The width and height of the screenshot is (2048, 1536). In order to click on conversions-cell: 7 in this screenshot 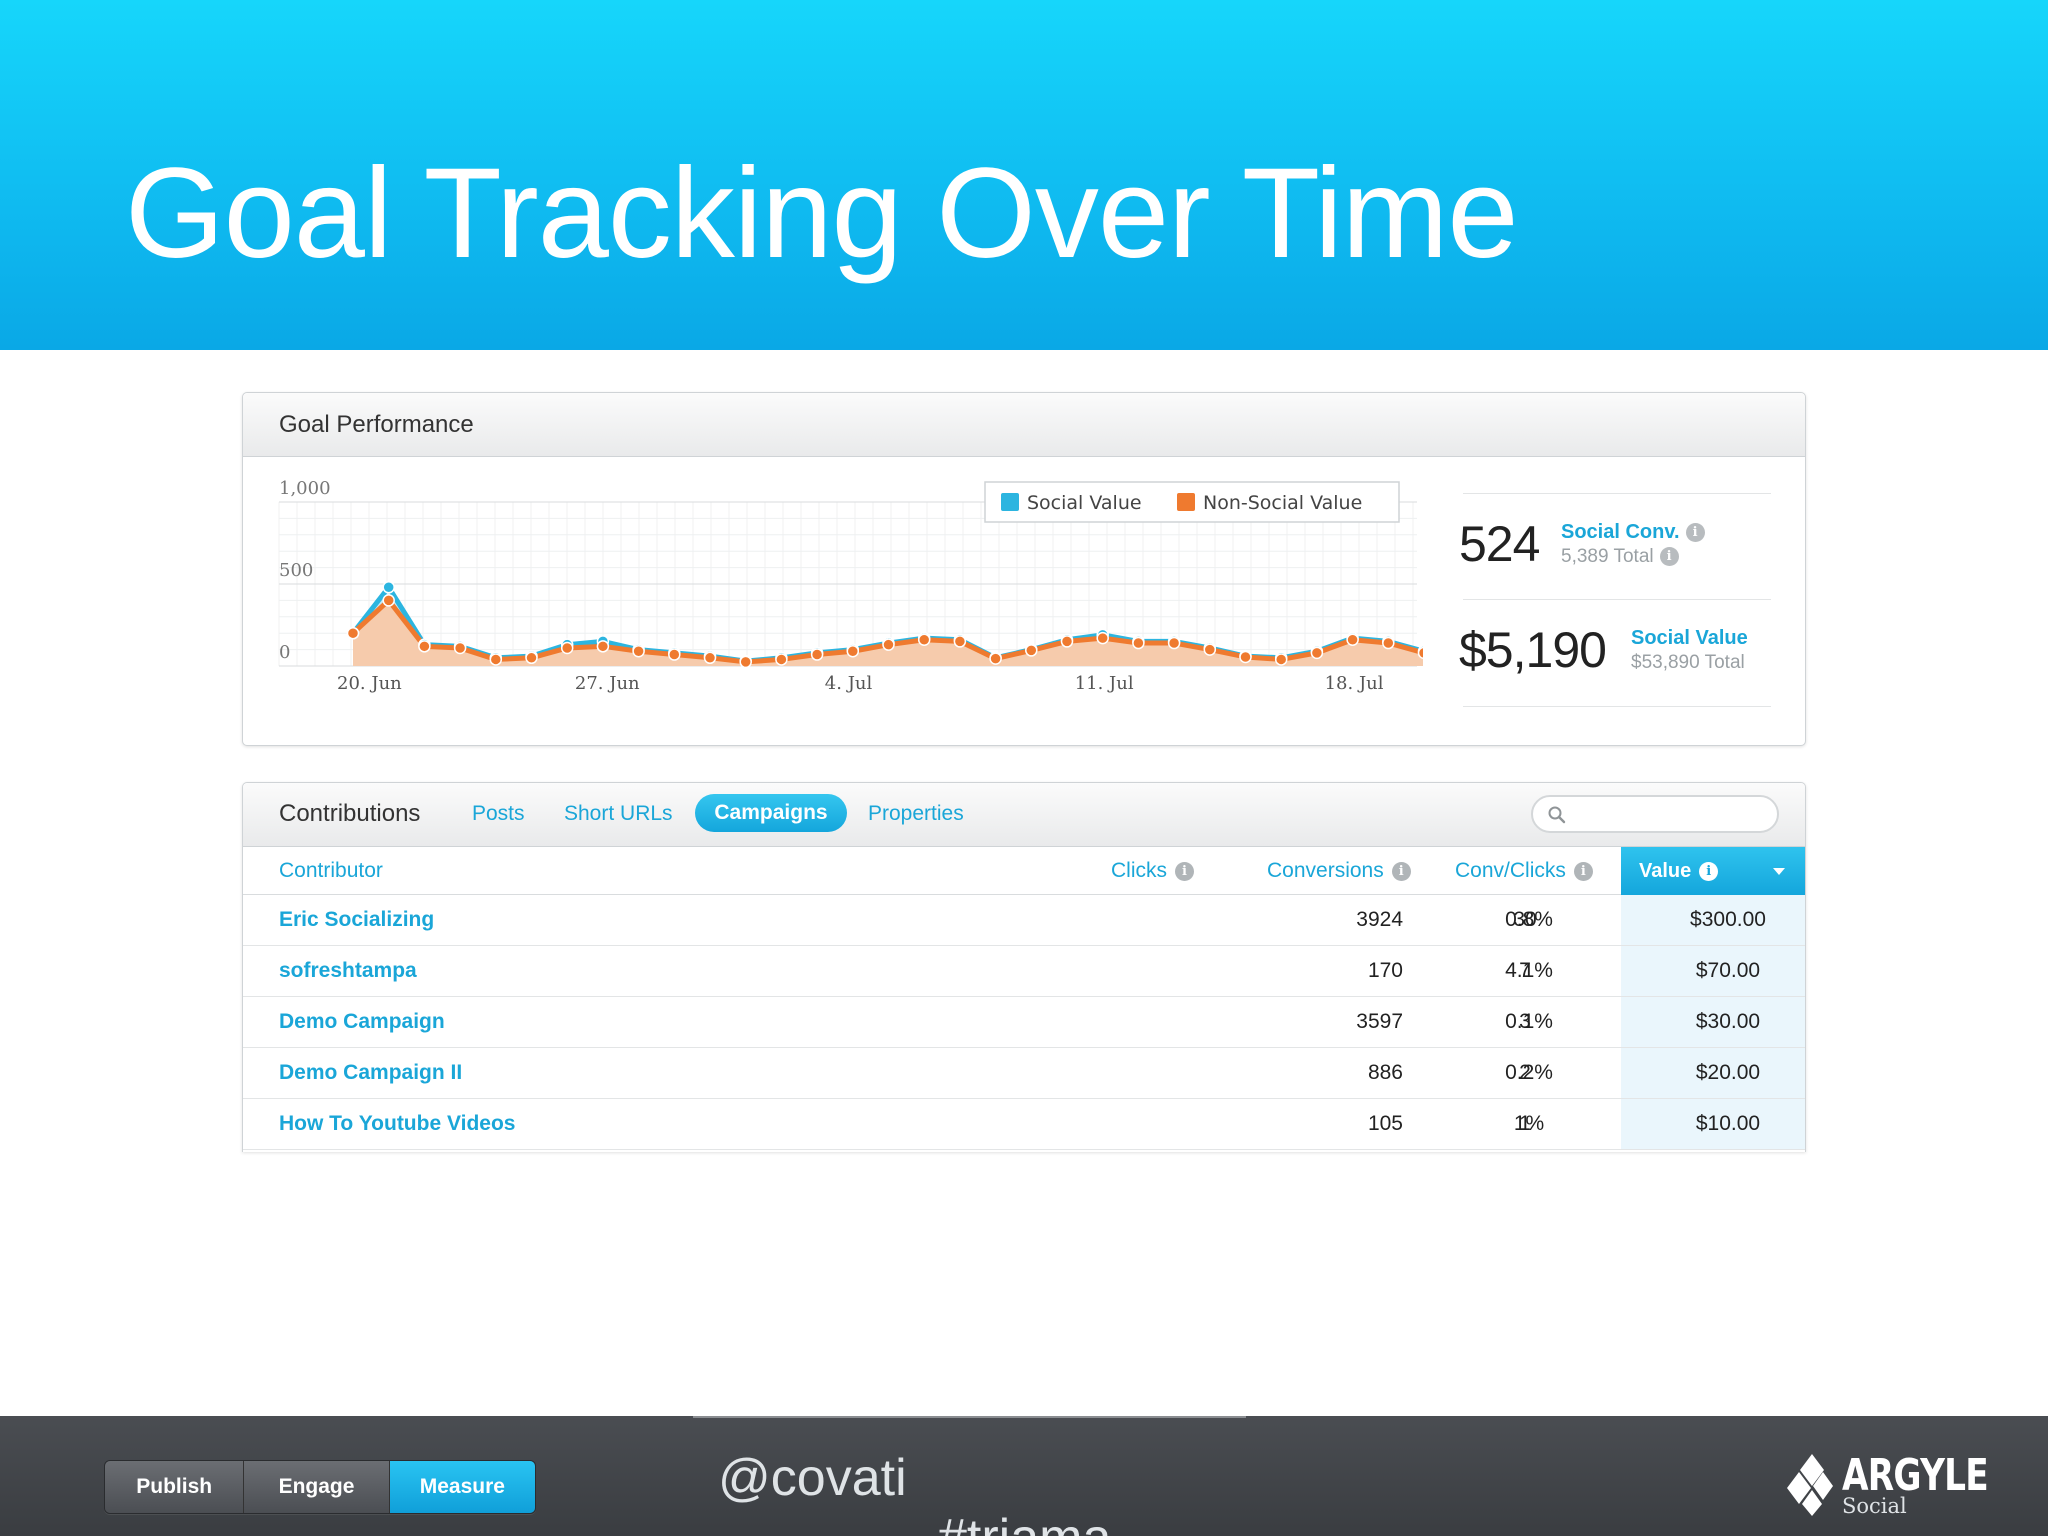, I will do `click(1525, 970)`.